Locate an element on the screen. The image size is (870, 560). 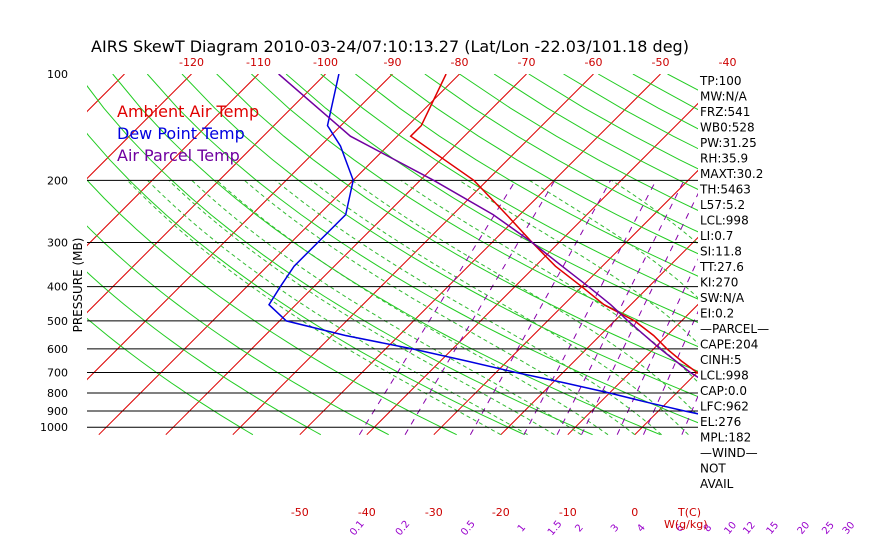
index-entry: SI:11.8 is located at coordinates (721, 252).